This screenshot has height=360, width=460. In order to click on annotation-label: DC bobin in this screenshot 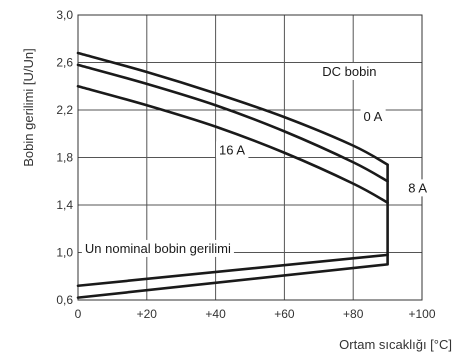, I will do `click(349, 71)`.